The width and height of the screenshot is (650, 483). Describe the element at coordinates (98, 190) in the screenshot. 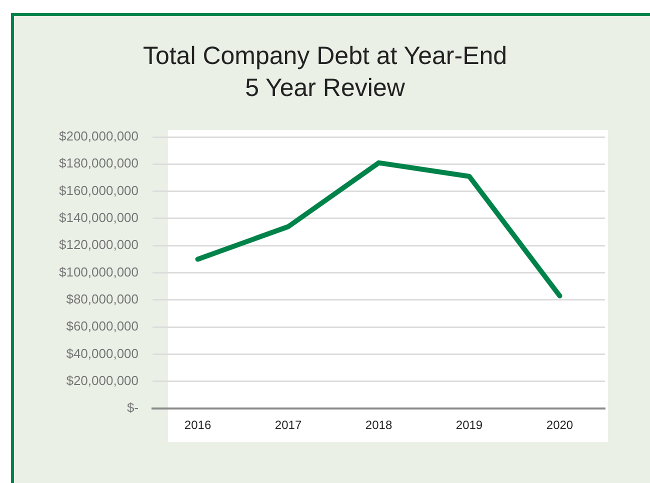

I see `y-tick-label: $160,000,000` at that location.